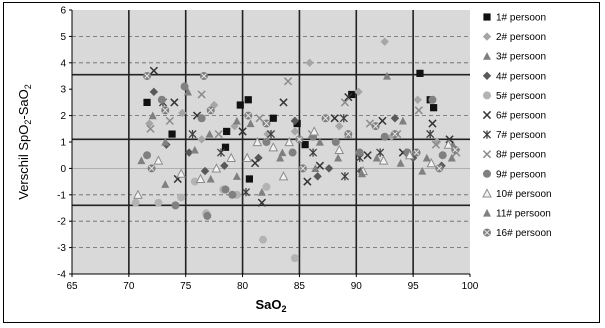 The width and height of the screenshot is (605, 328). Describe the element at coordinates (521, 174) in the screenshot. I see `legend-label: 9# persoon` at that location.